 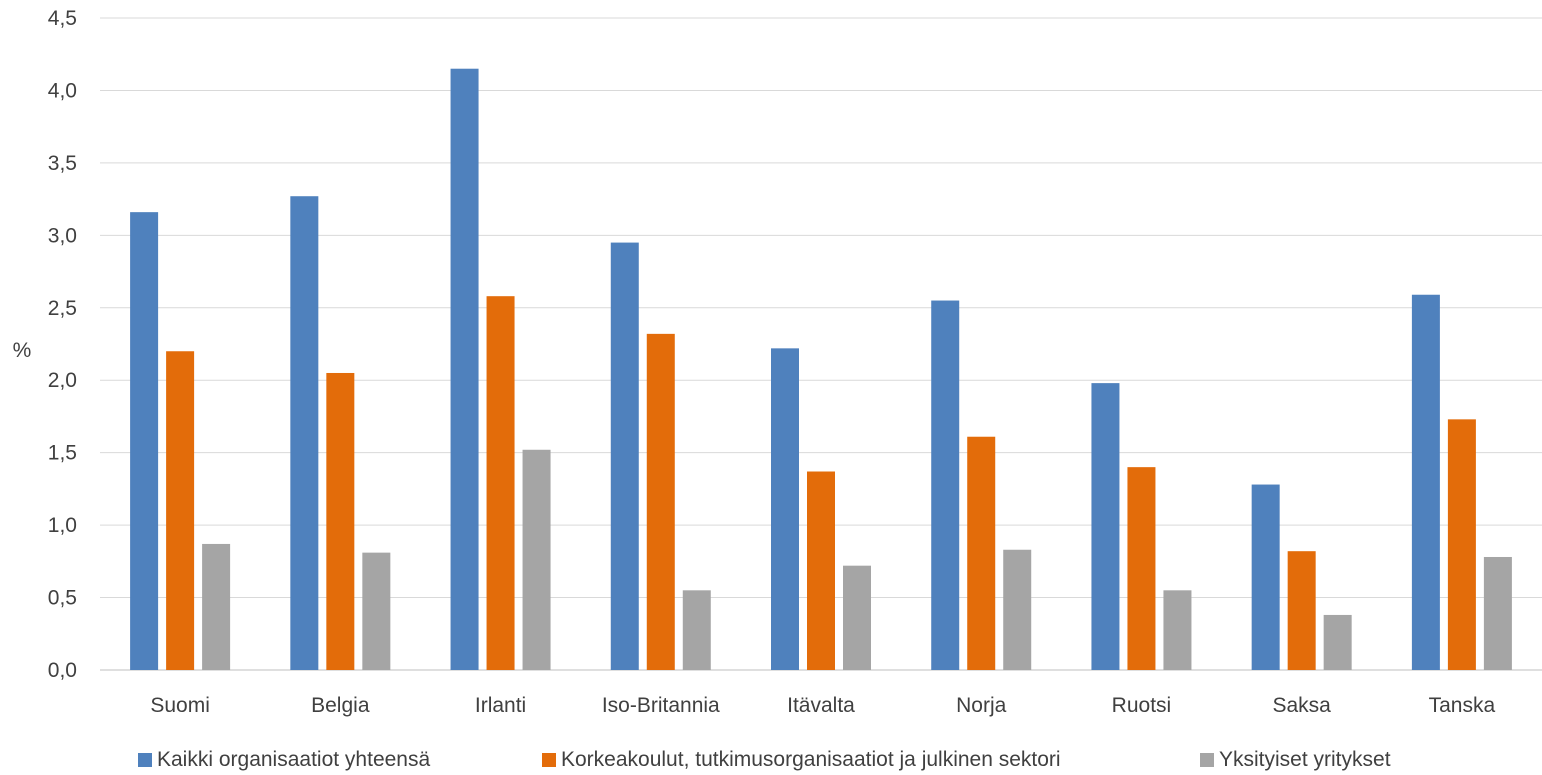 What do you see at coordinates (661, 705) in the screenshot?
I see `x-tick-label: Iso-Britannia` at bounding box center [661, 705].